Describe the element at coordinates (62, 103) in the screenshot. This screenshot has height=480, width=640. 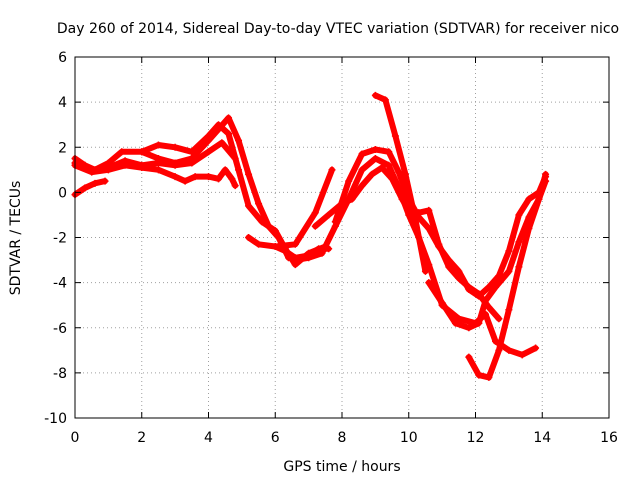
I see `y-tick-label: 4` at that location.